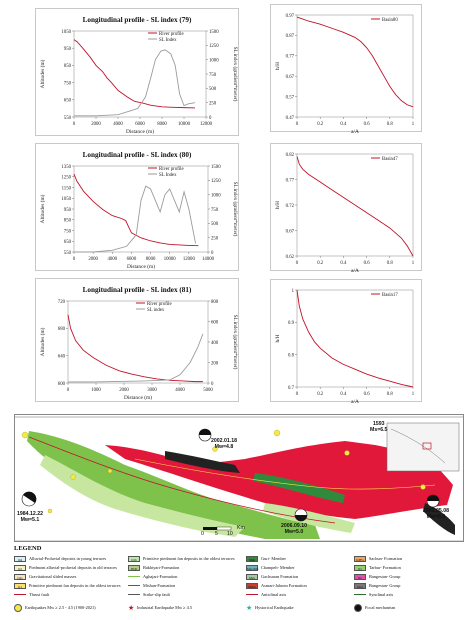 Image resolution: width=474 pixels, height=620 pixels. I want to click on legend-item: Mpcchm Champeh- Member, so click(270, 567).